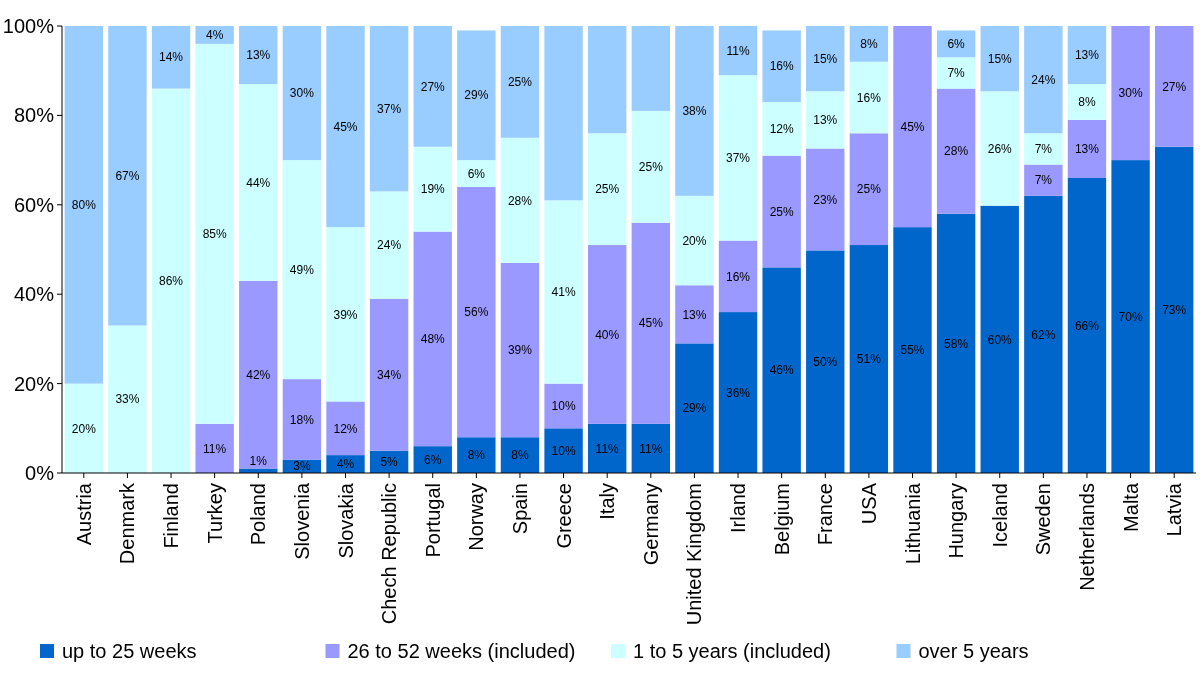 This screenshot has width=1202, height=673. I want to click on data-label: 80%, so click(84, 205).